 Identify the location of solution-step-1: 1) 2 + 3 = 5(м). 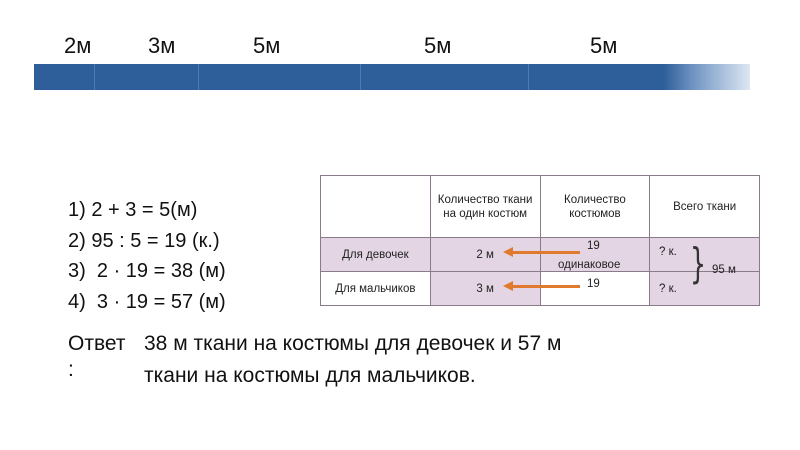
(133, 210).